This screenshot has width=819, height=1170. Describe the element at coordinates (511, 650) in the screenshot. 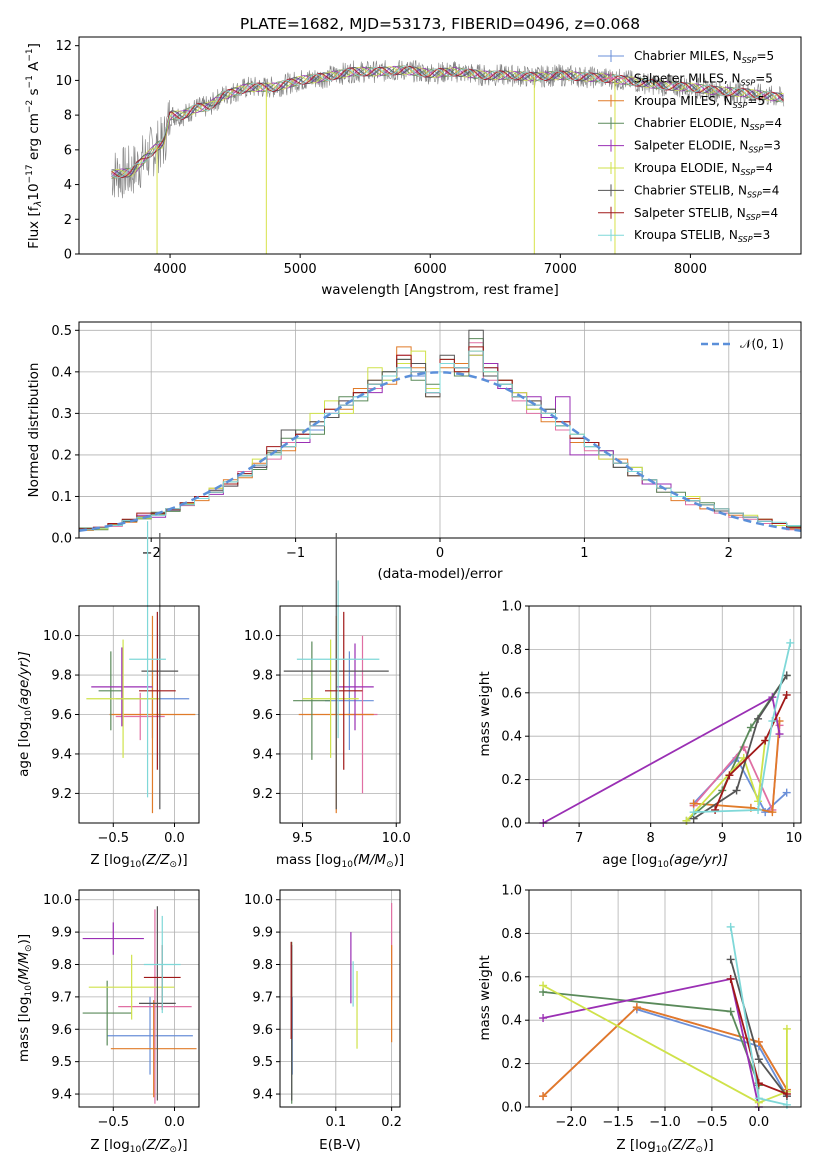

I see `y-tick-label: 0.8` at that location.